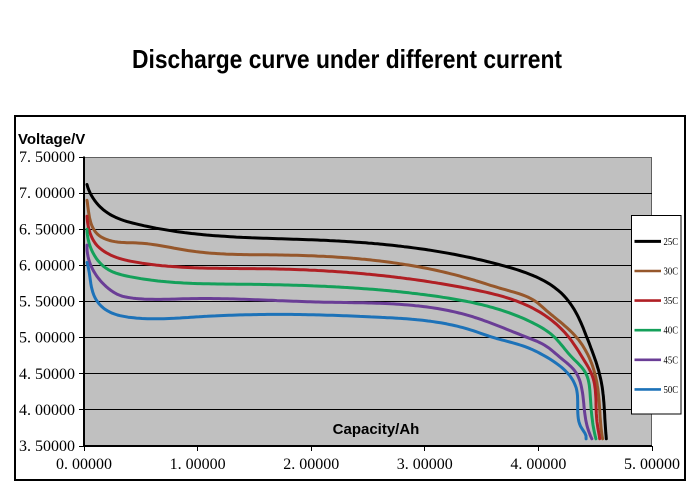  I want to click on svg-text: 4. 50000, so click(47, 374).